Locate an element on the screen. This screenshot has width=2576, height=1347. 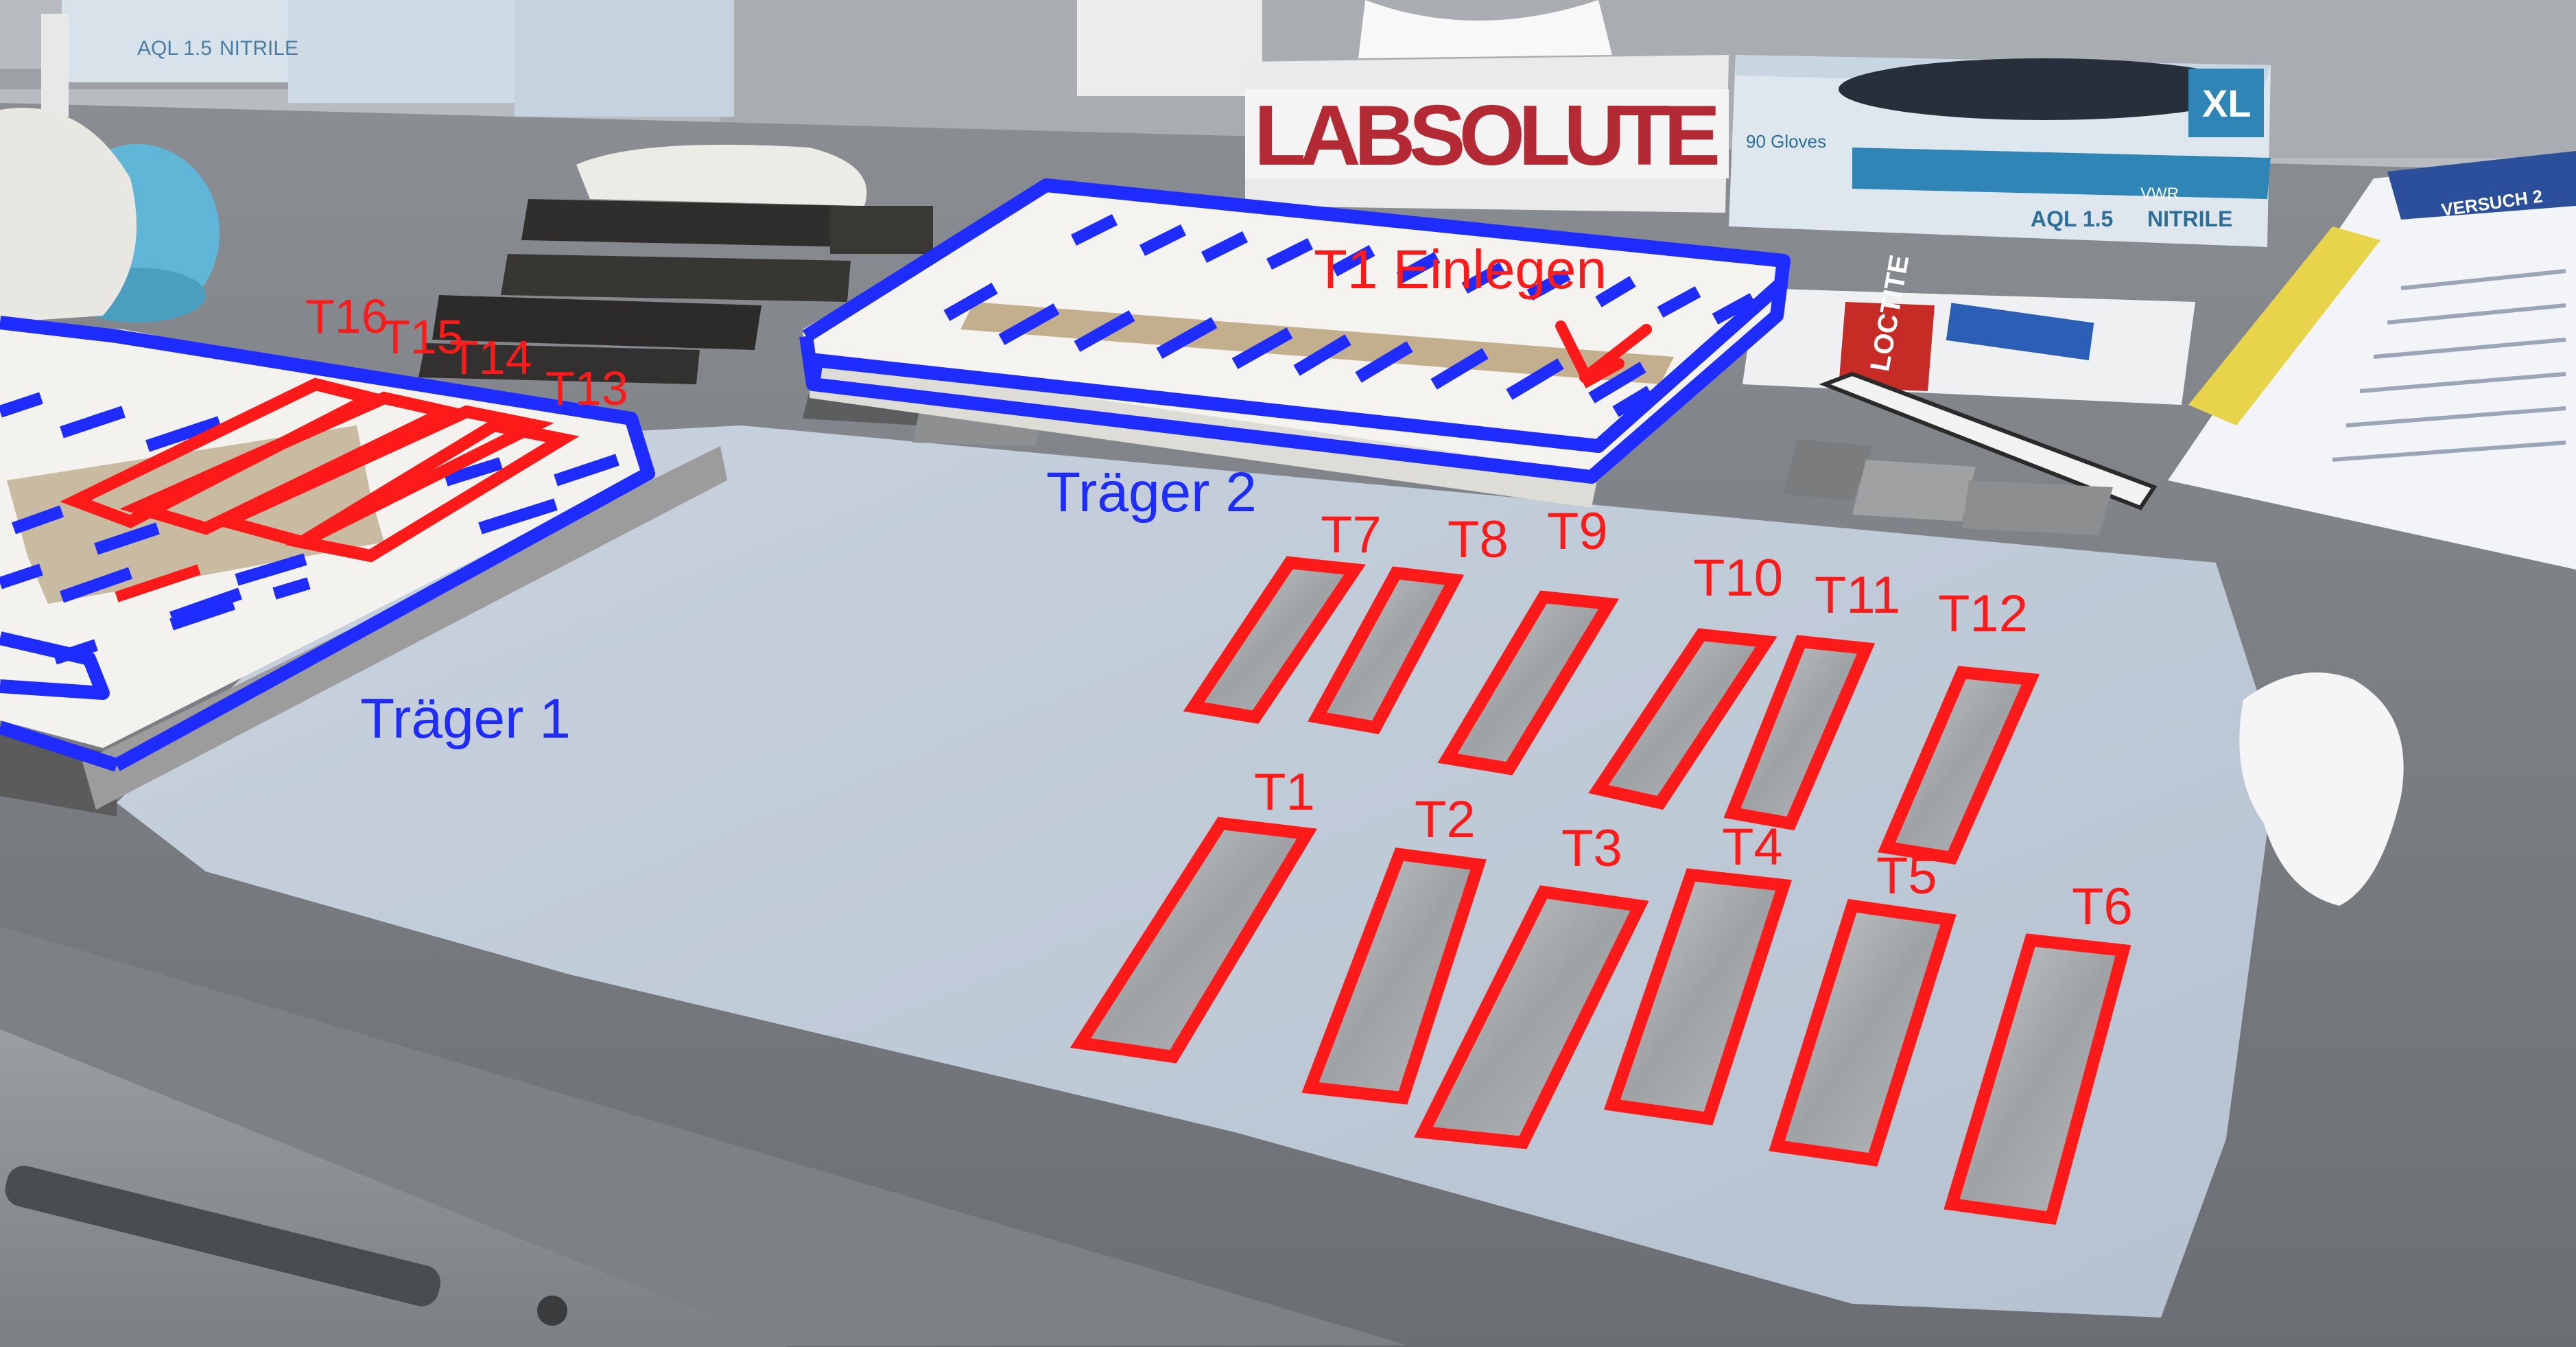
tissue-box: LABSOLUTE is located at coordinates (1487, 106).